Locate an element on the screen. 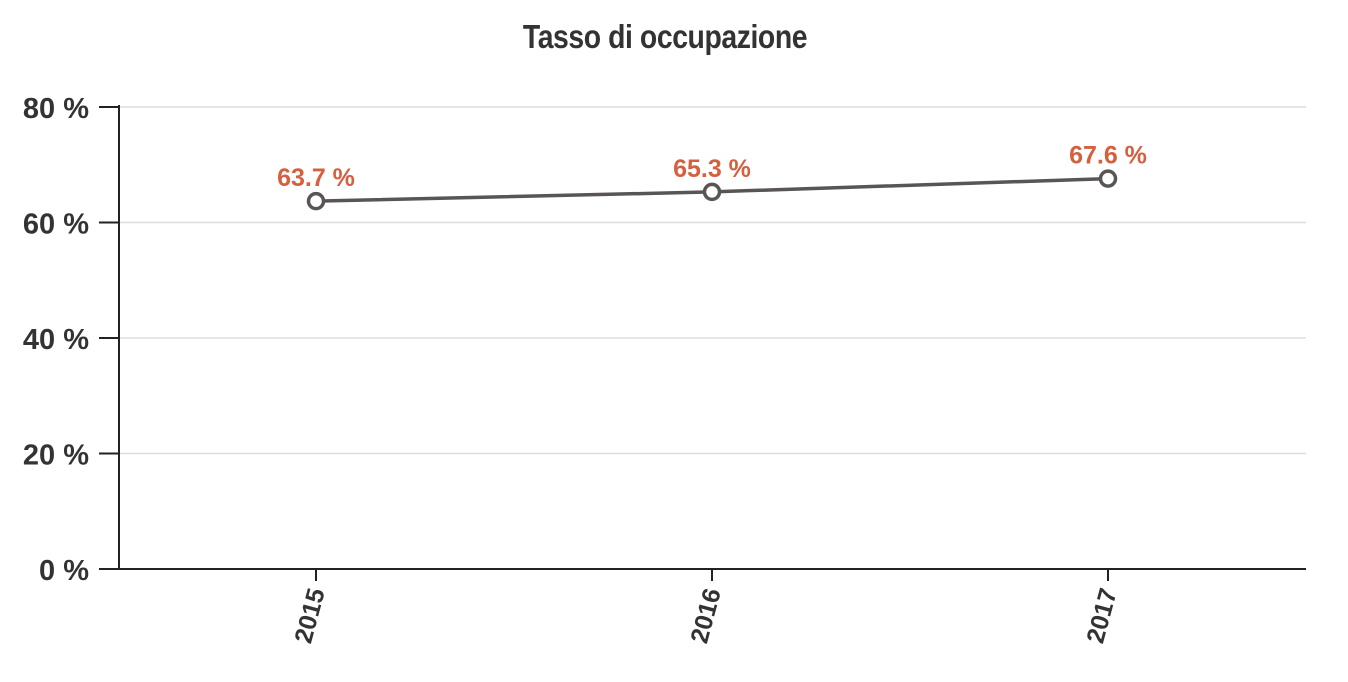 This screenshot has width=1348, height=682. data-label: 63.7 % is located at coordinates (316, 178).